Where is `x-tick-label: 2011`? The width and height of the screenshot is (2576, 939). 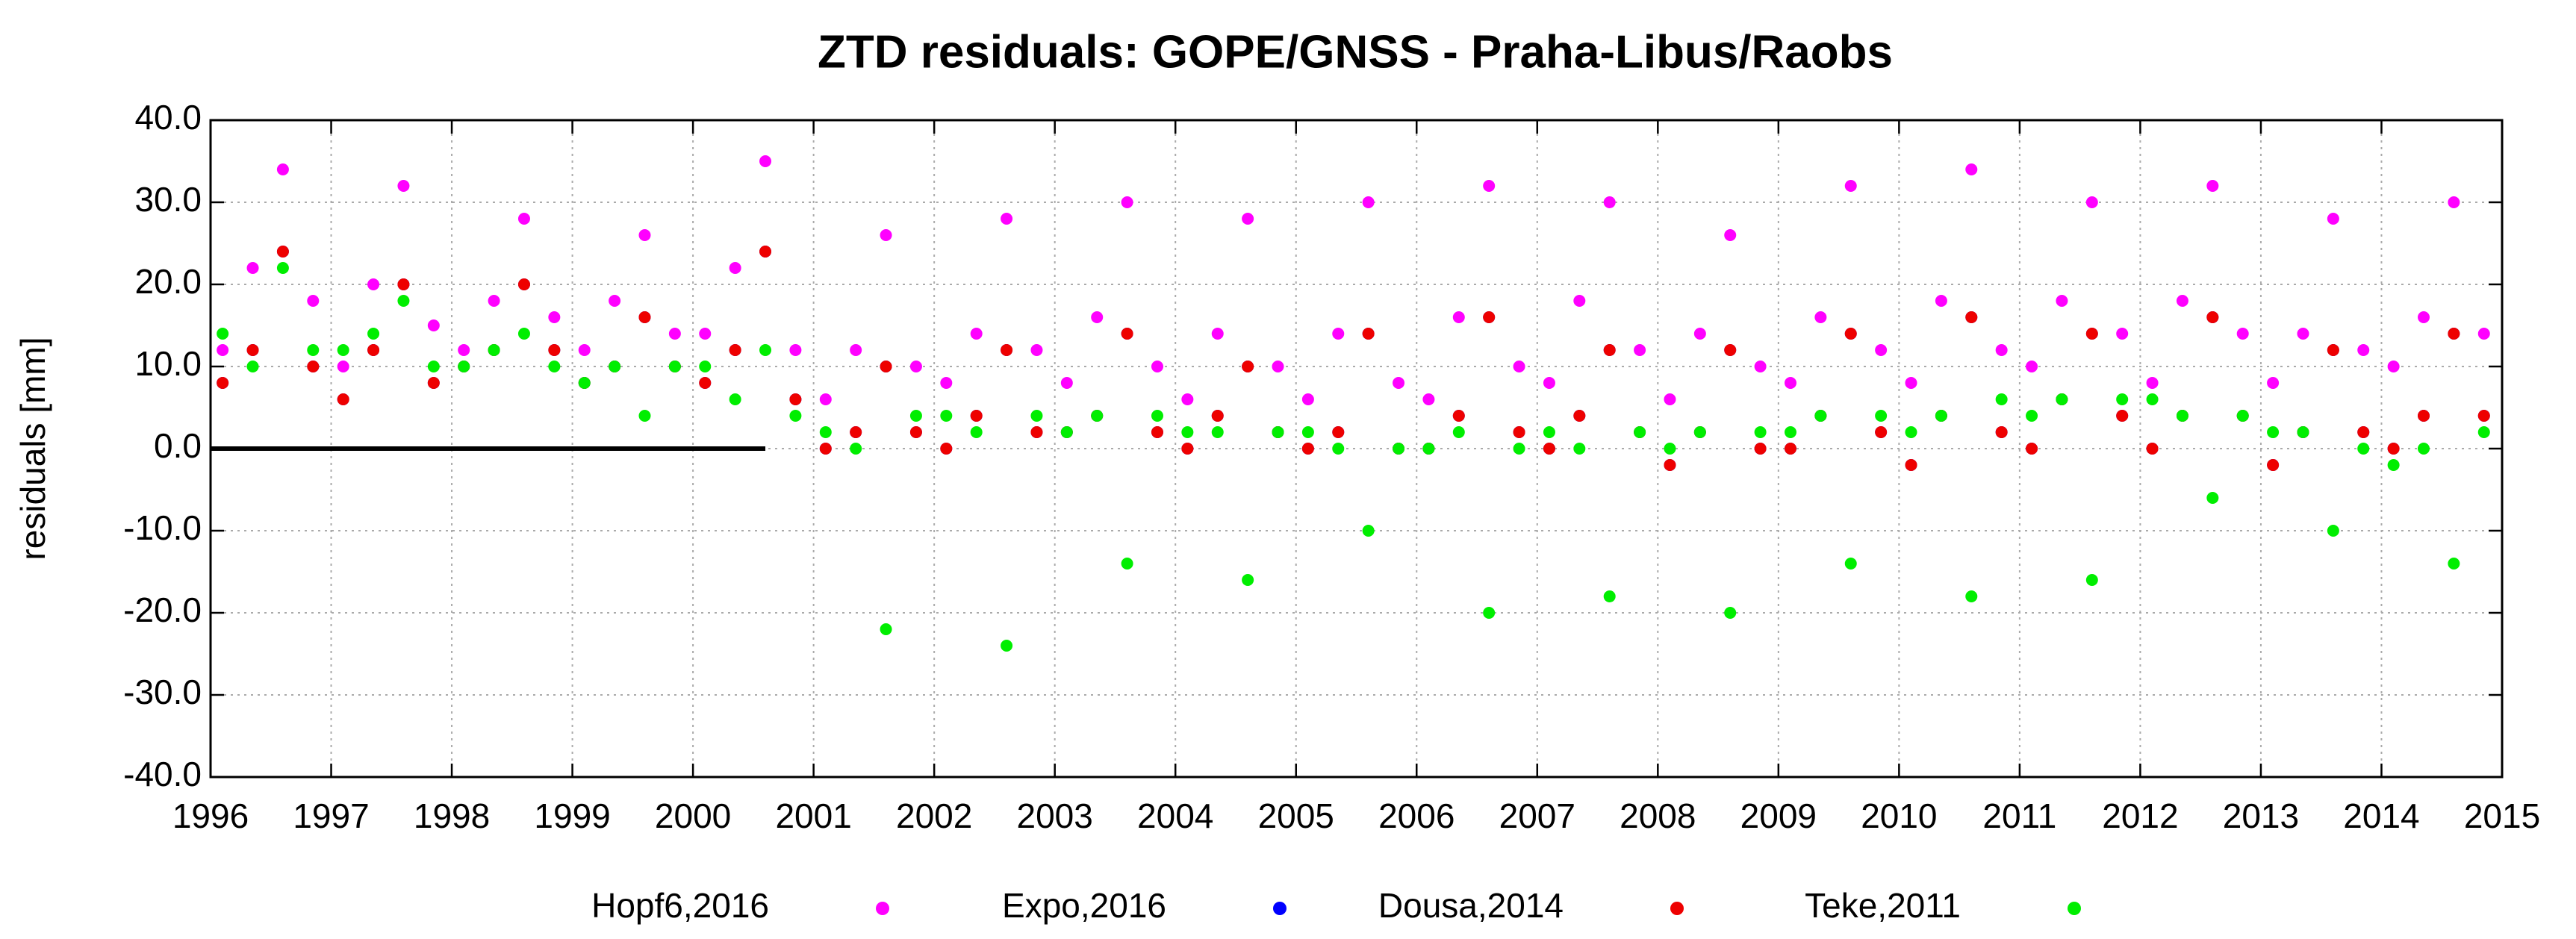 x-tick-label: 2011 is located at coordinates (2019, 815).